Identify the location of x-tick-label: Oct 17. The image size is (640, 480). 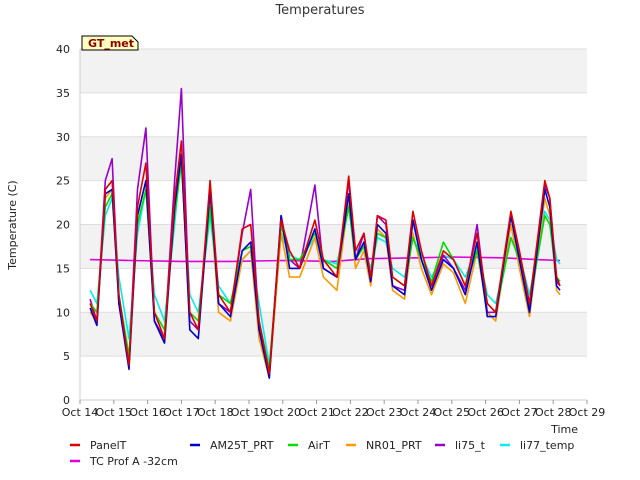
(181, 412).